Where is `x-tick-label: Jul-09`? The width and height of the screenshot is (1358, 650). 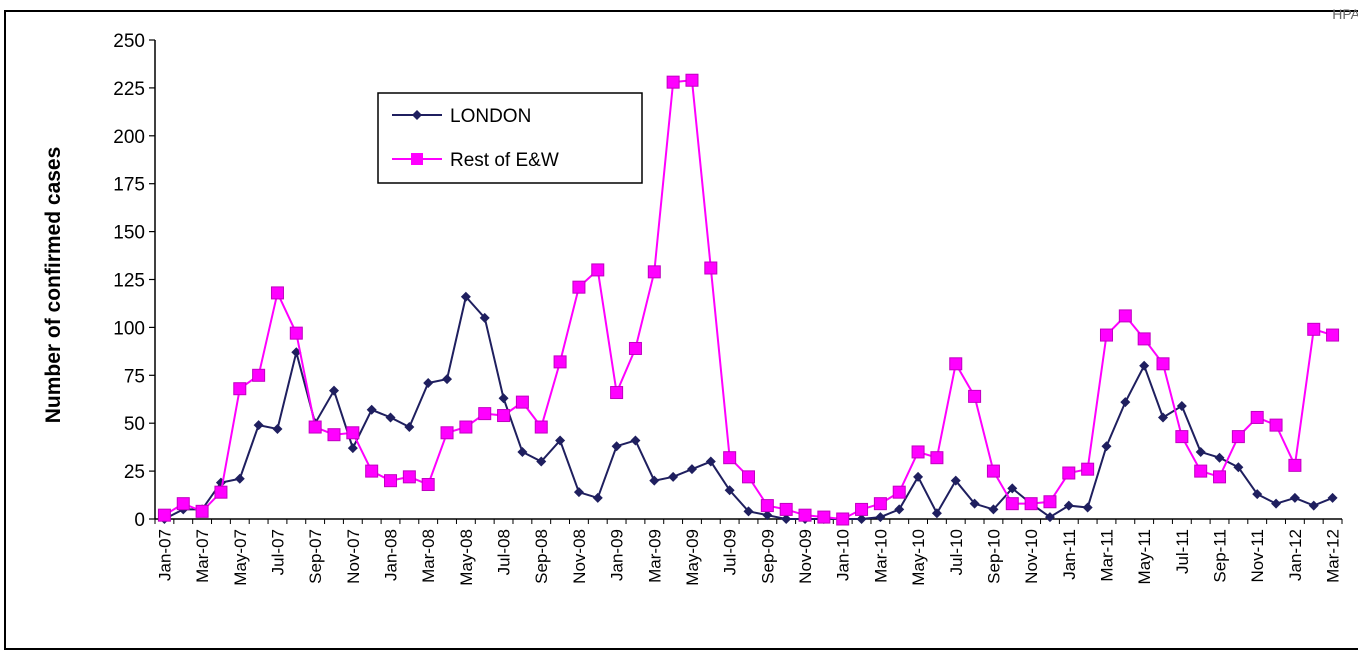
x-tick-label: Jul-09 is located at coordinates (730, 552).